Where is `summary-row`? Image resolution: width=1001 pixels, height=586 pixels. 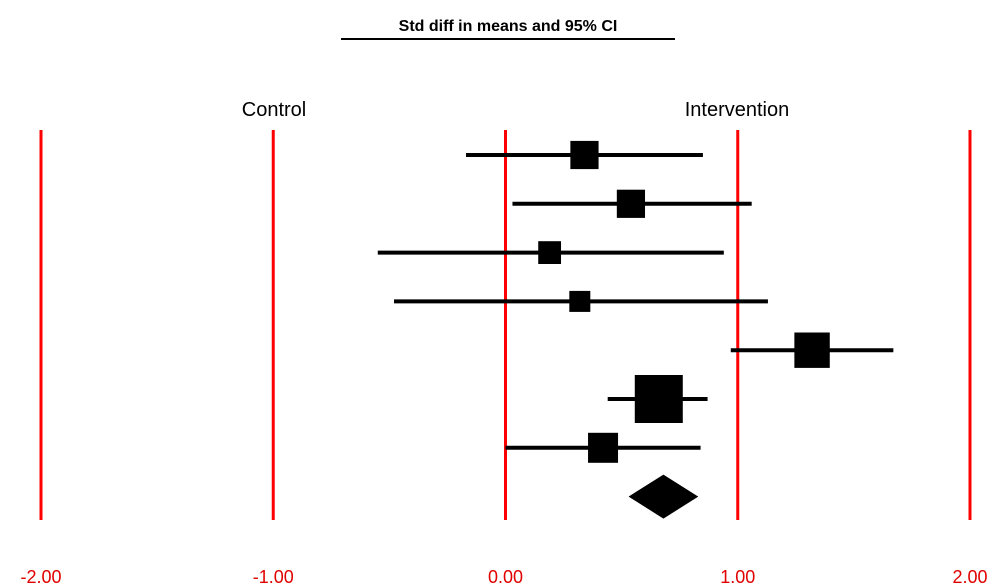
summary-row is located at coordinates (664, 497).